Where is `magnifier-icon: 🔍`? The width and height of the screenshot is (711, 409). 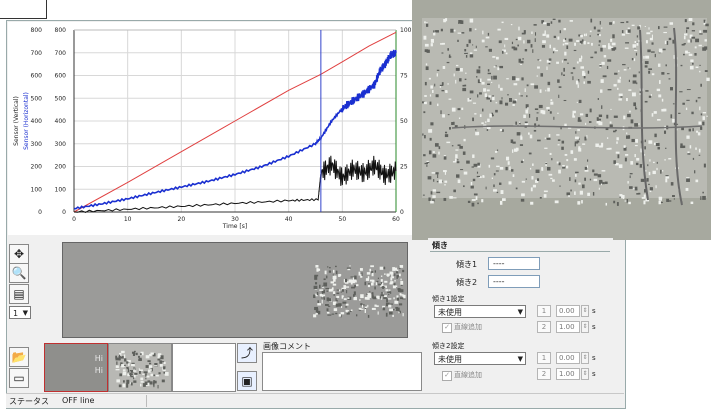
magnifier-icon: 🔍 is located at coordinates (19, 273).